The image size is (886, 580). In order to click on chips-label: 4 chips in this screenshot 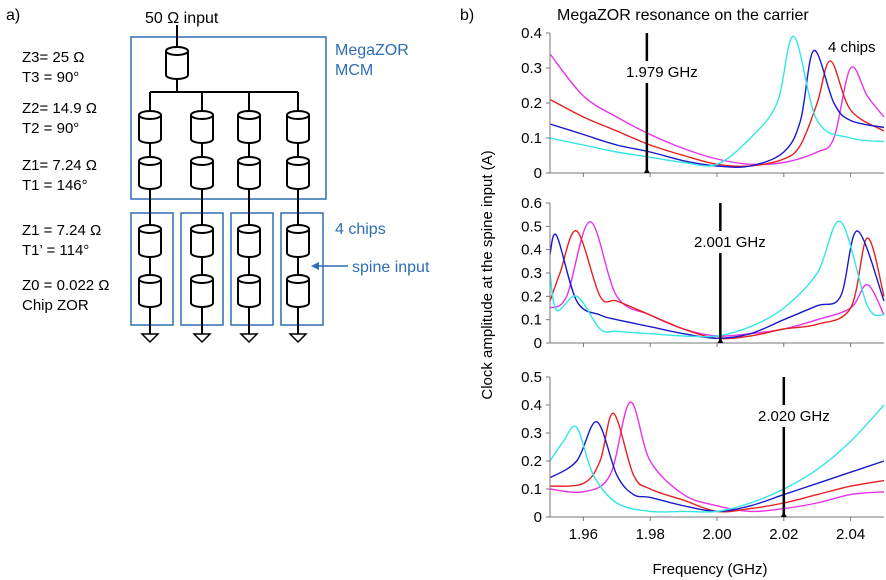, I will do `click(360, 229)`.